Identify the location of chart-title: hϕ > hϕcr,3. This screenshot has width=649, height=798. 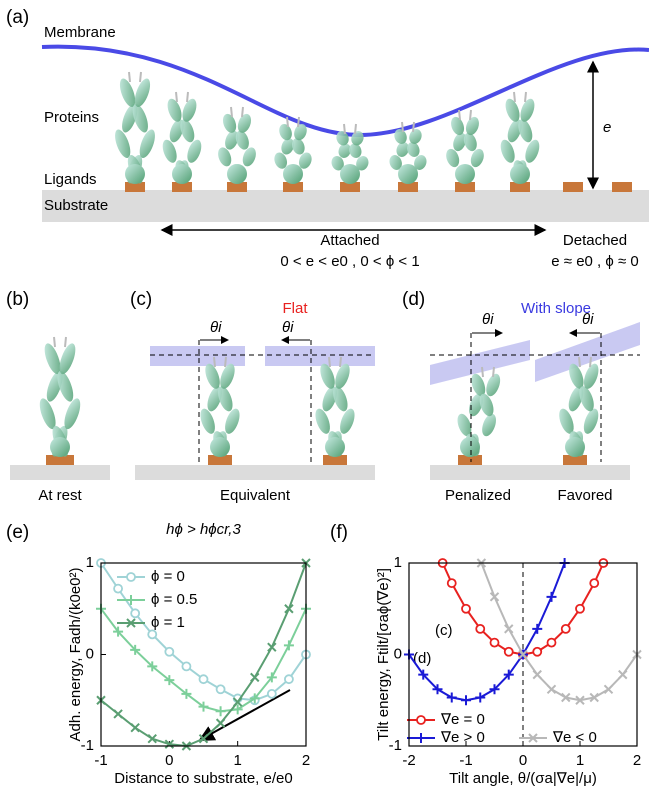
(203, 529).